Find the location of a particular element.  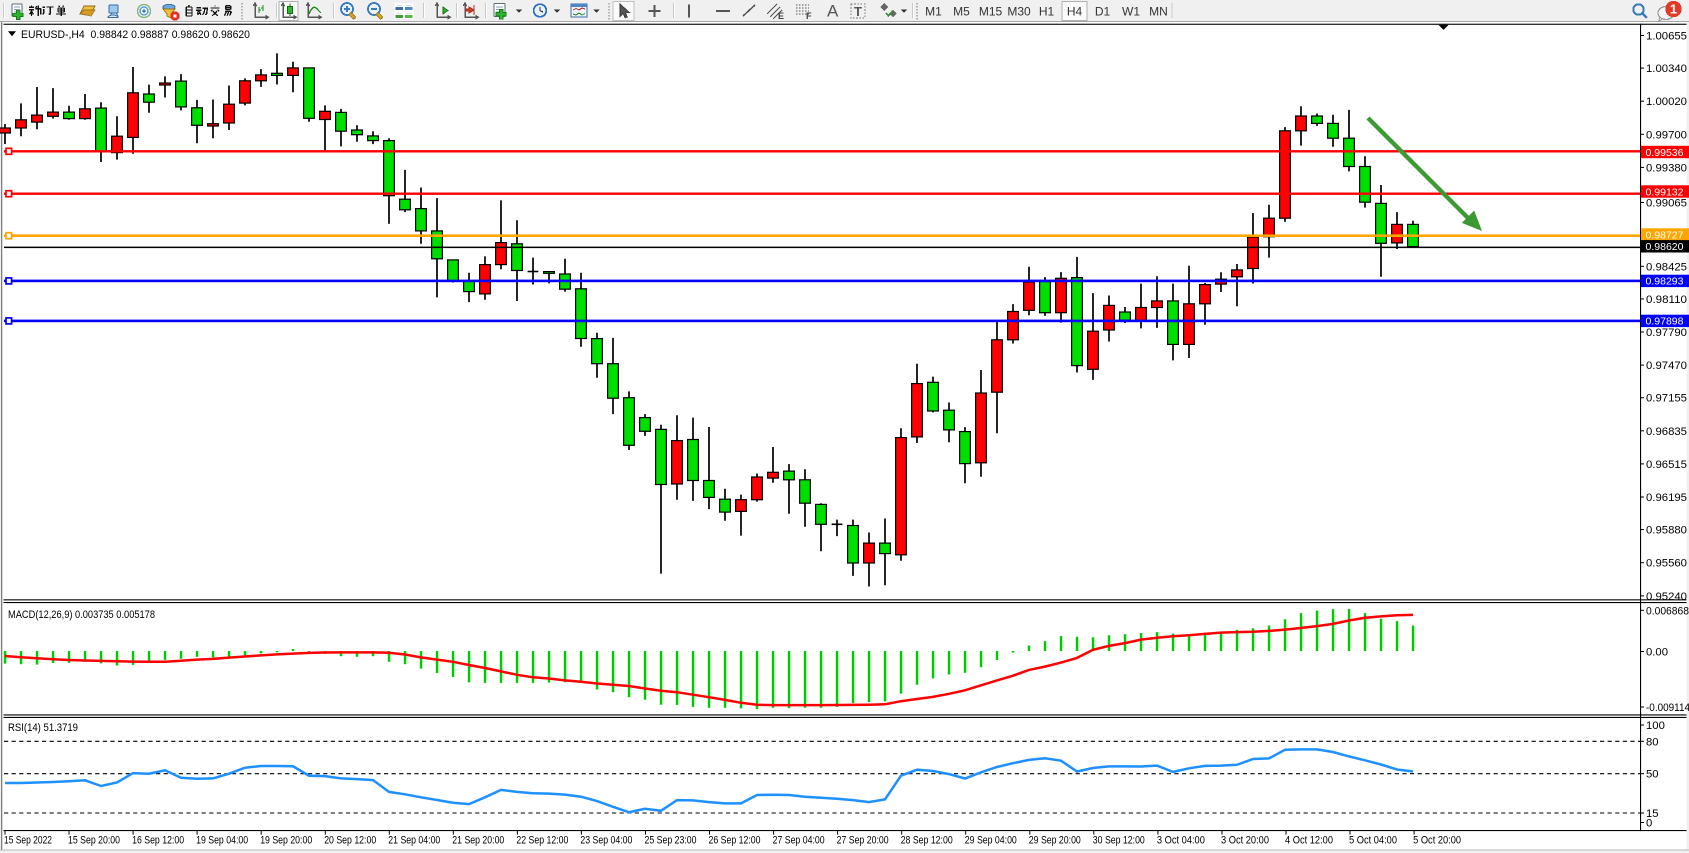

svg-text: 1 is located at coordinates (1673, 9).